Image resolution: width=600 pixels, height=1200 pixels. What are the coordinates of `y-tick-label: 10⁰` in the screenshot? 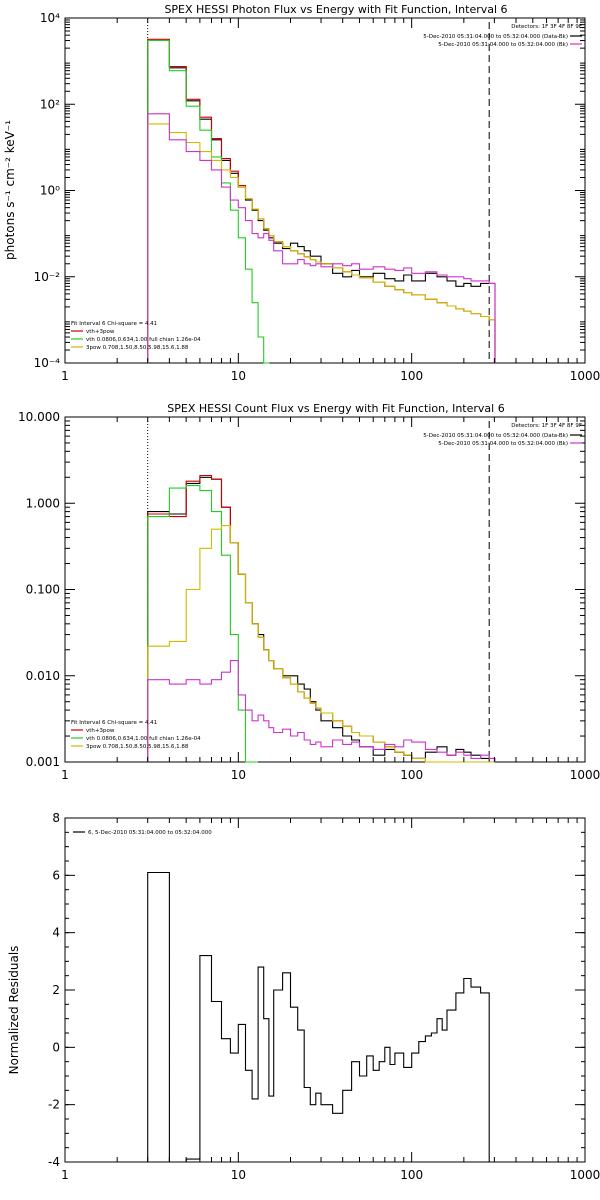 It's located at (50, 191).